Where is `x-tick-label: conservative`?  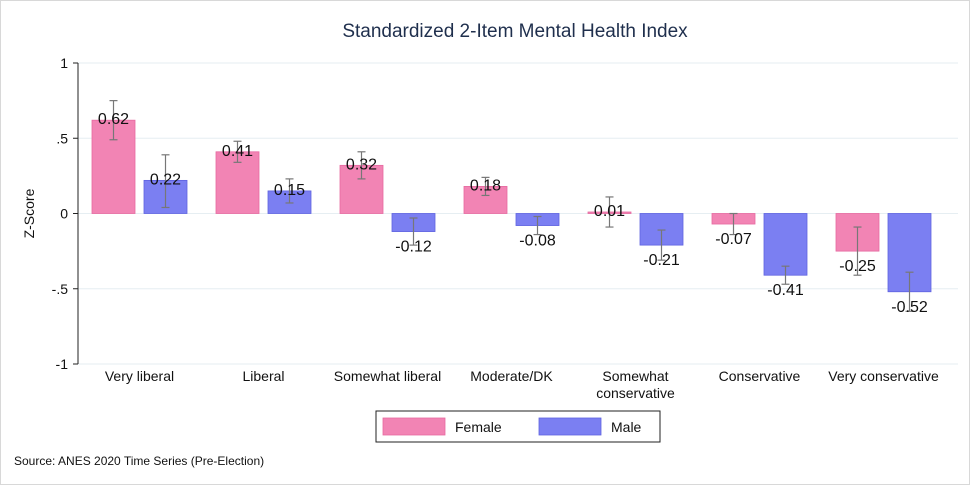 x-tick-label: conservative is located at coordinates (635, 393).